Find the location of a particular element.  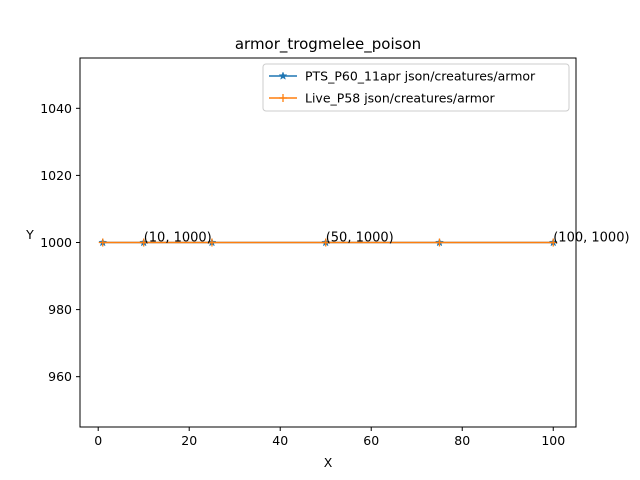

x-tick-label: 80 is located at coordinates (462, 440).